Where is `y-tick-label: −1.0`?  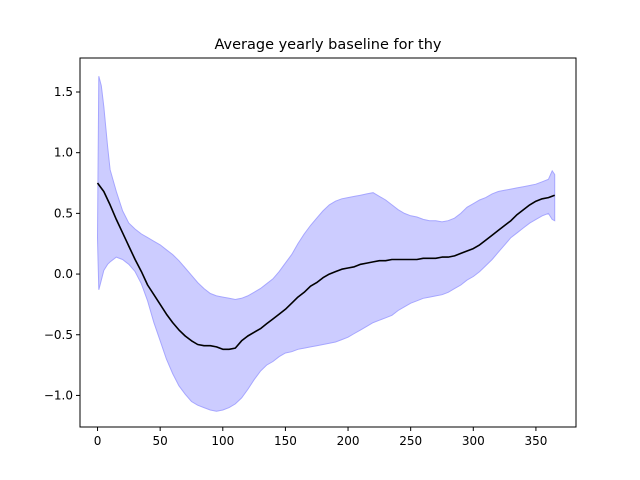
y-tick-label: −1.0 is located at coordinates (58, 395).